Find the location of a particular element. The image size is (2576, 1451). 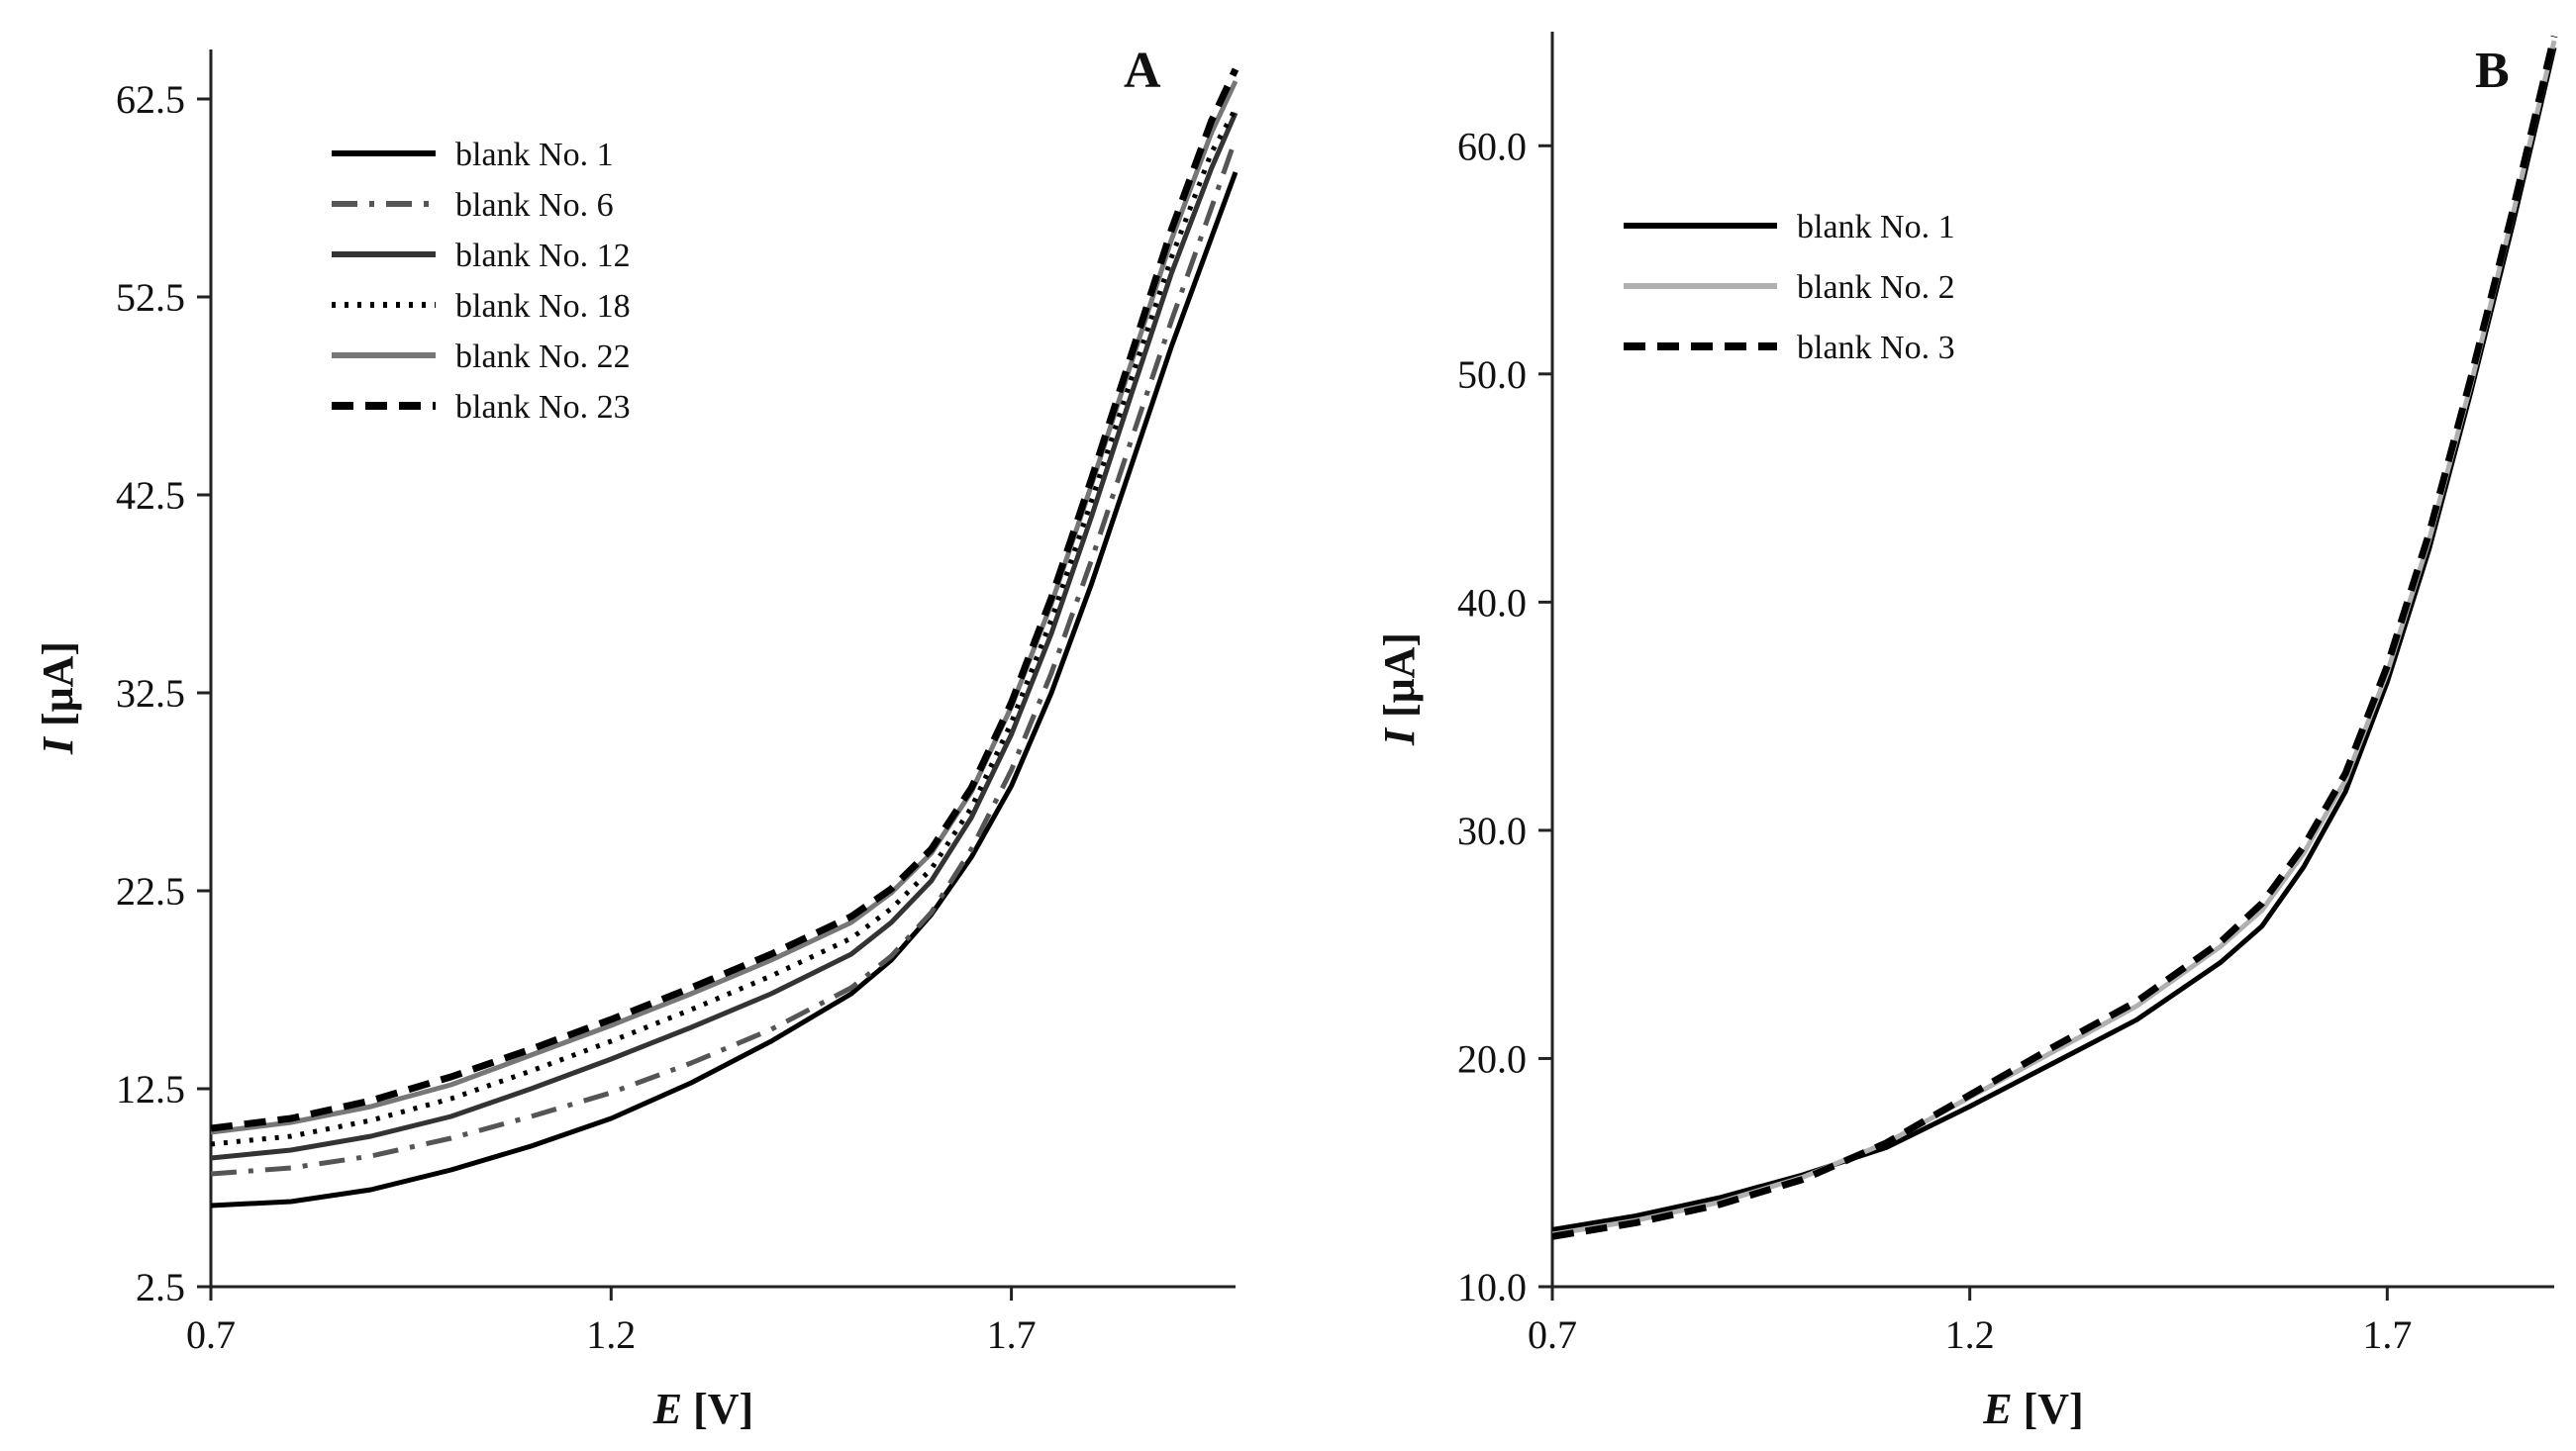

legend-label: blank No. 12 is located at coordinates (543, 256).